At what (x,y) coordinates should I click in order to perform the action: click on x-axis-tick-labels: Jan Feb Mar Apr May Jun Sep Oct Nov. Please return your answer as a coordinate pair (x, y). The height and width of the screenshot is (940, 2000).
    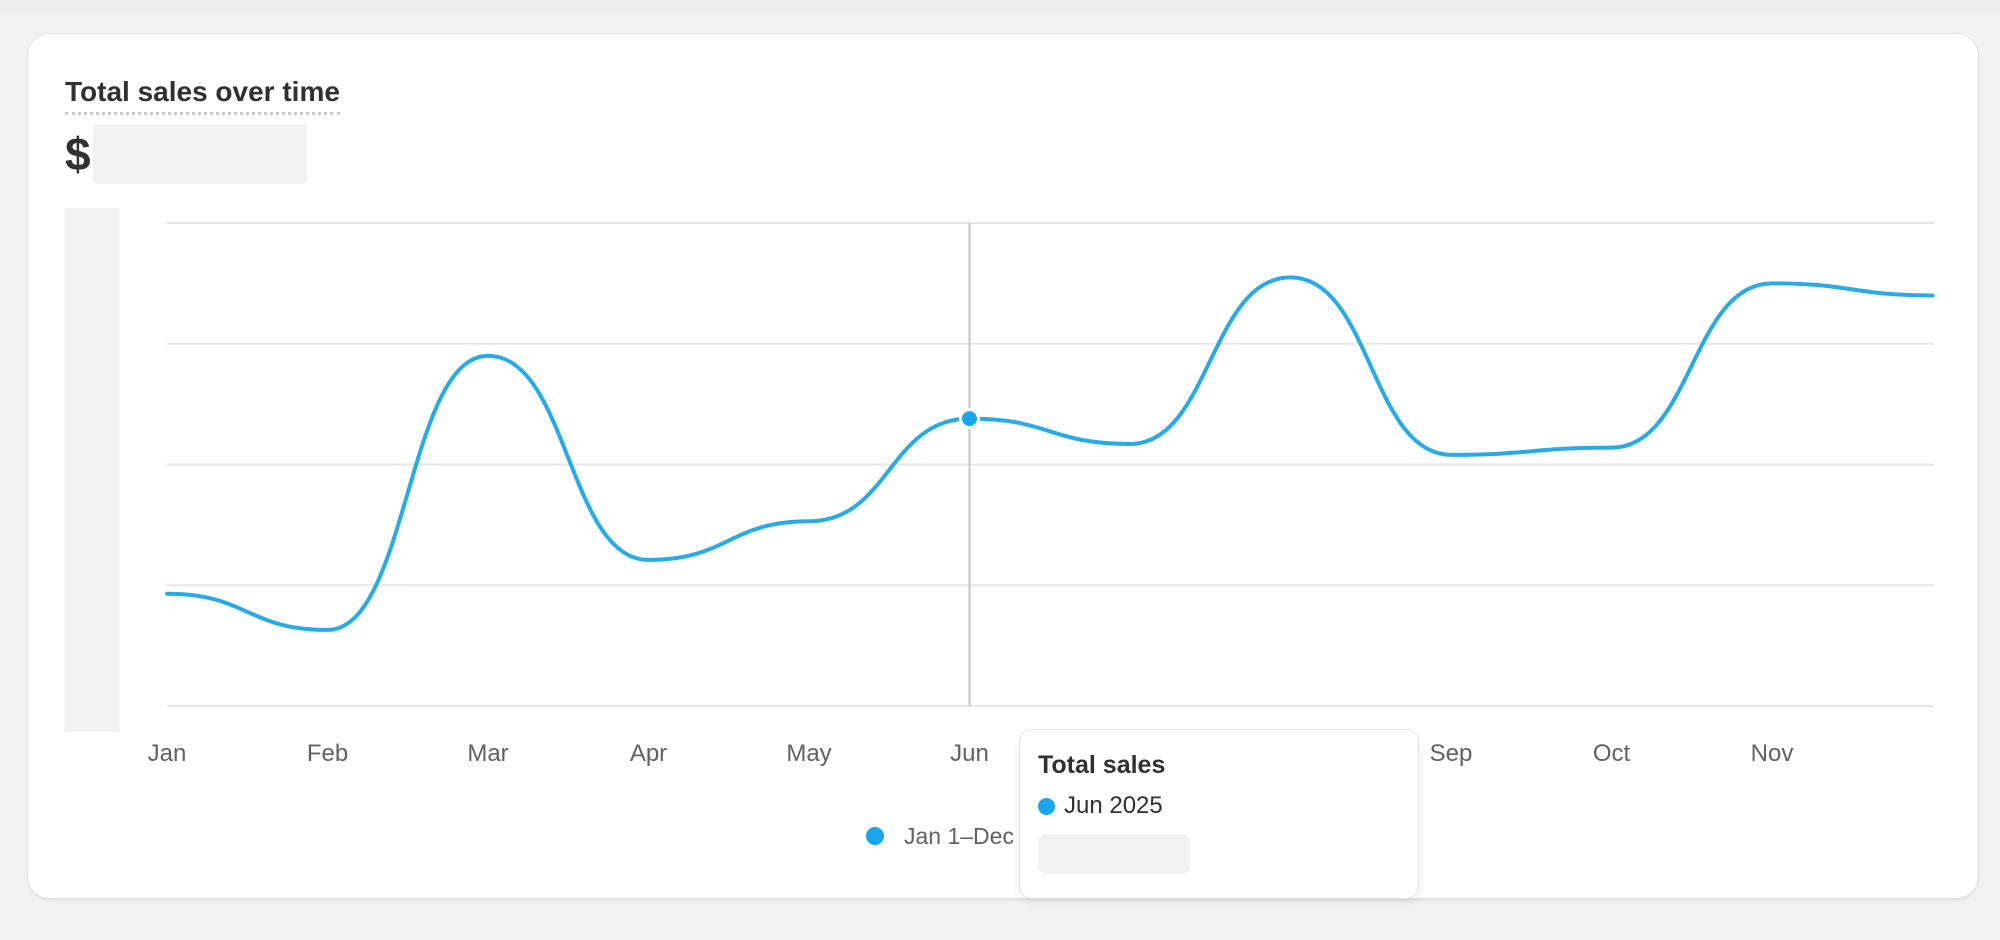
    Looking at the image, I should click on (971, 753).